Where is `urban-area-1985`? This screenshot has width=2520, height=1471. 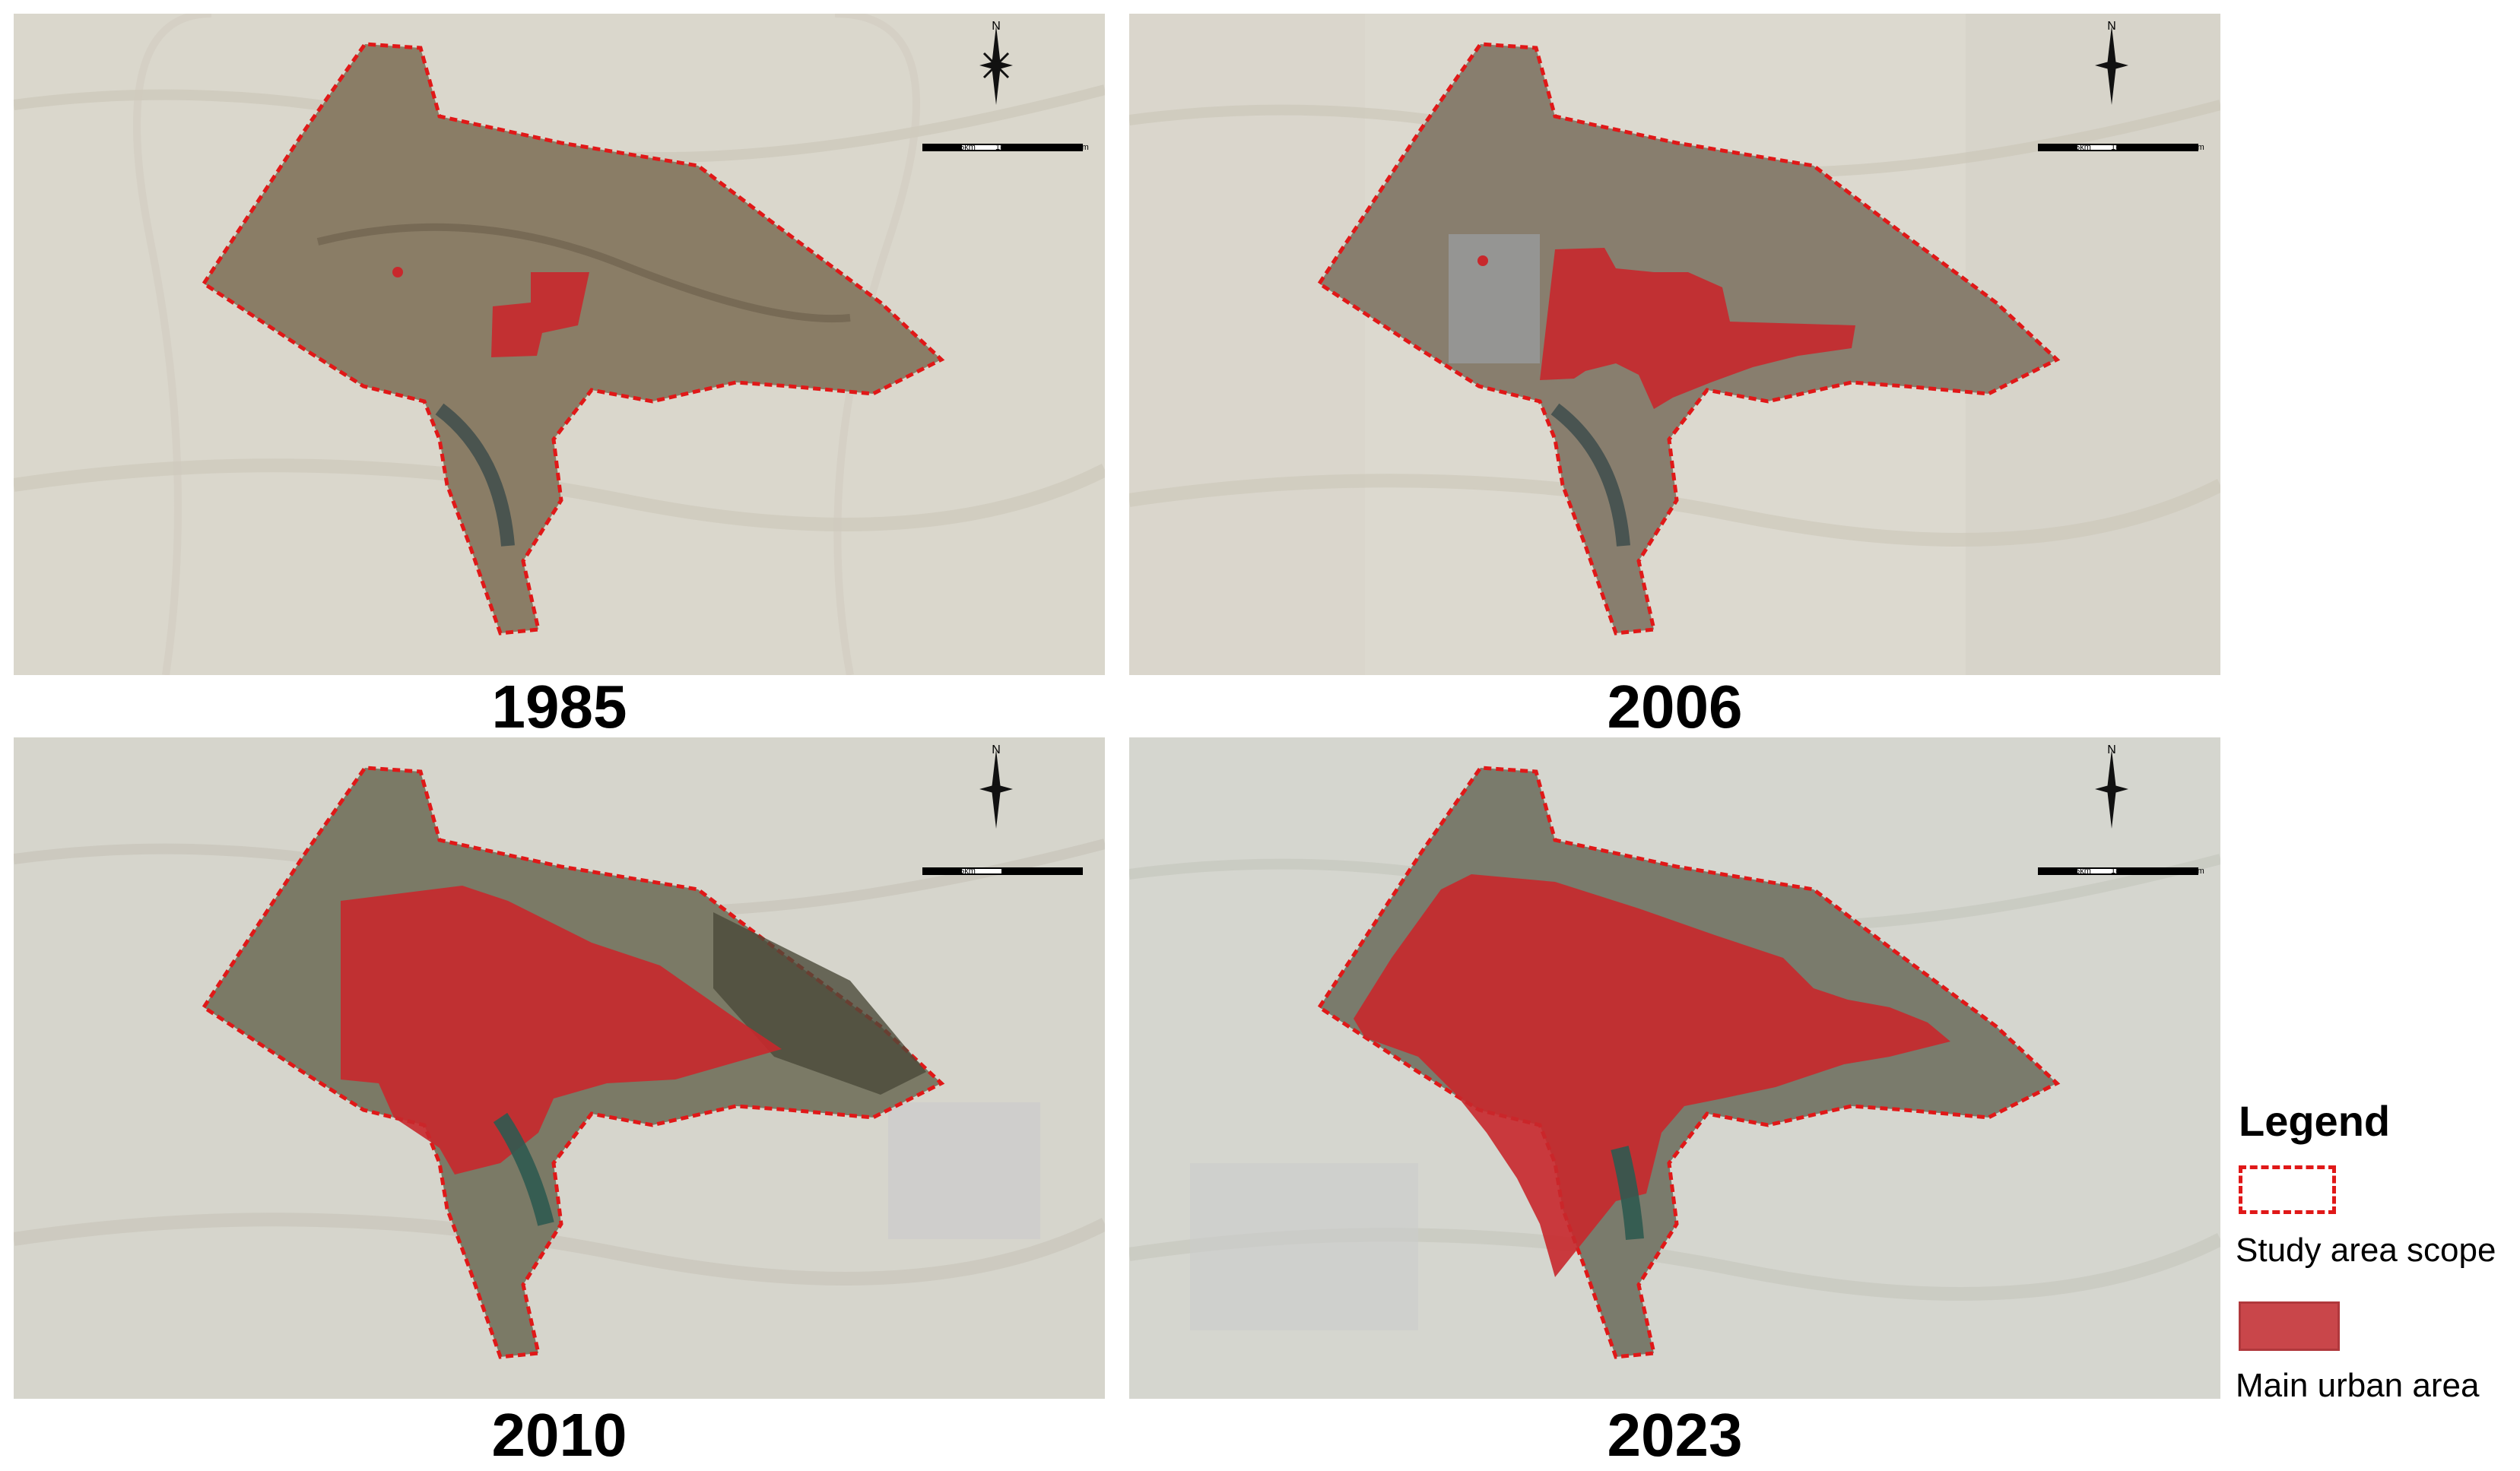
urban-area-1985 is located at coordinates (540, 314).